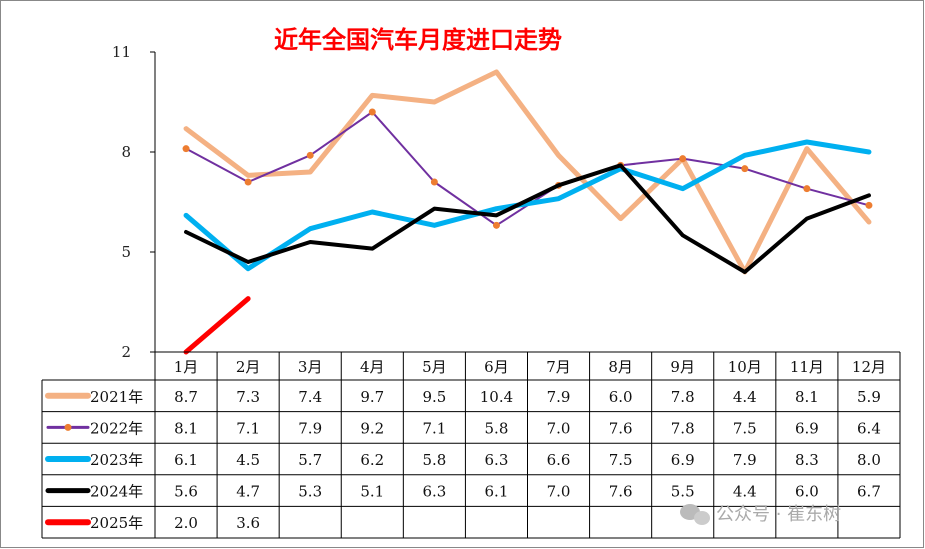  Describe the element at coordinates (116, 492) in the screenshot. I see `legend-label: 2024年` at that location.